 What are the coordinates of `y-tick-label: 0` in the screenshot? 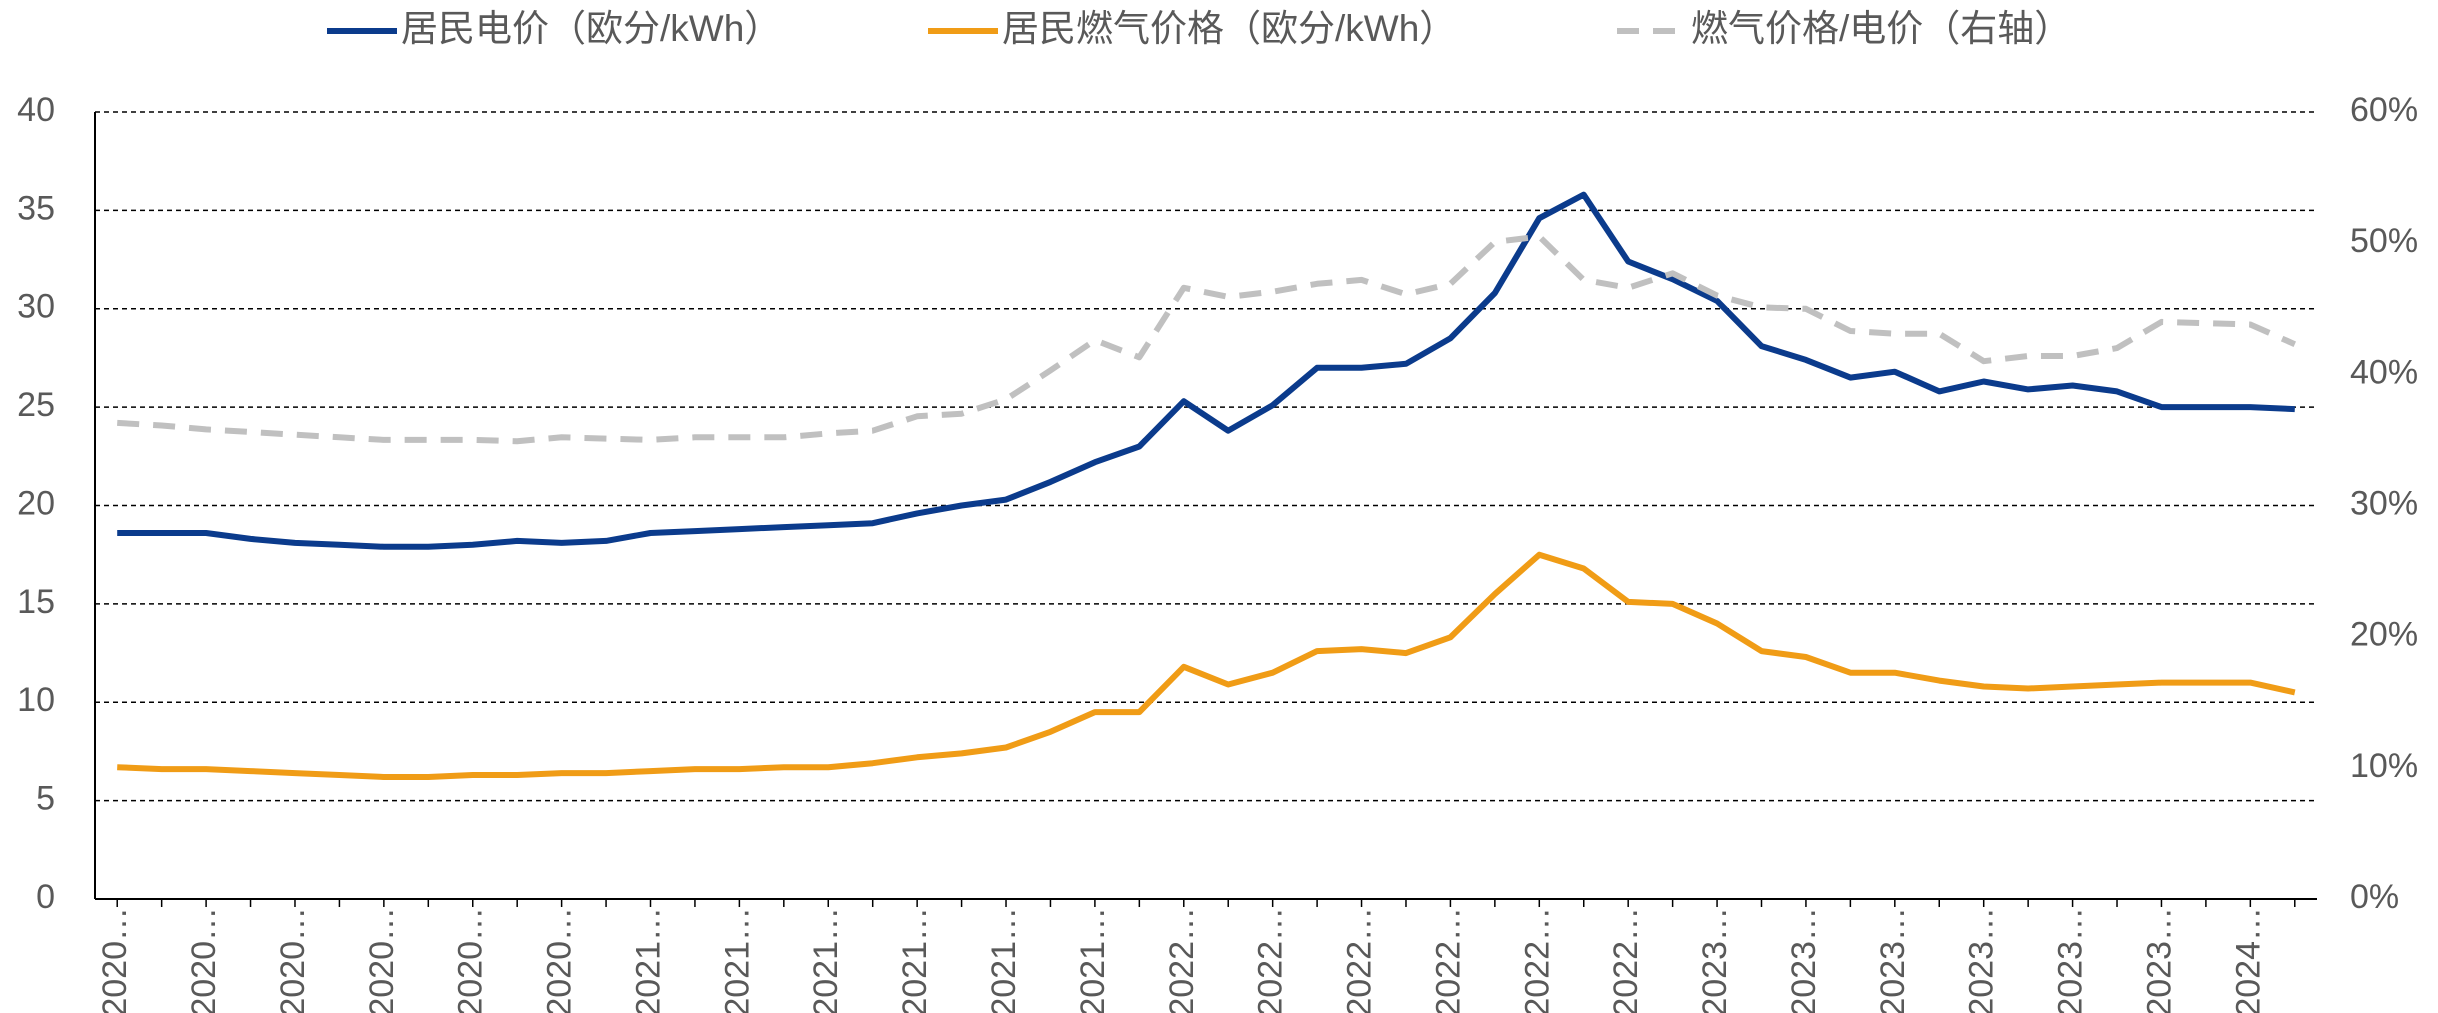 It's located at (45, 897).